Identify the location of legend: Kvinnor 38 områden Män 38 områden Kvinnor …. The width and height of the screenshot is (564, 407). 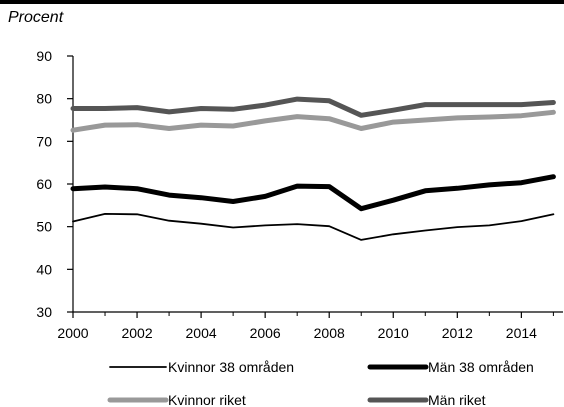
(320, 383).